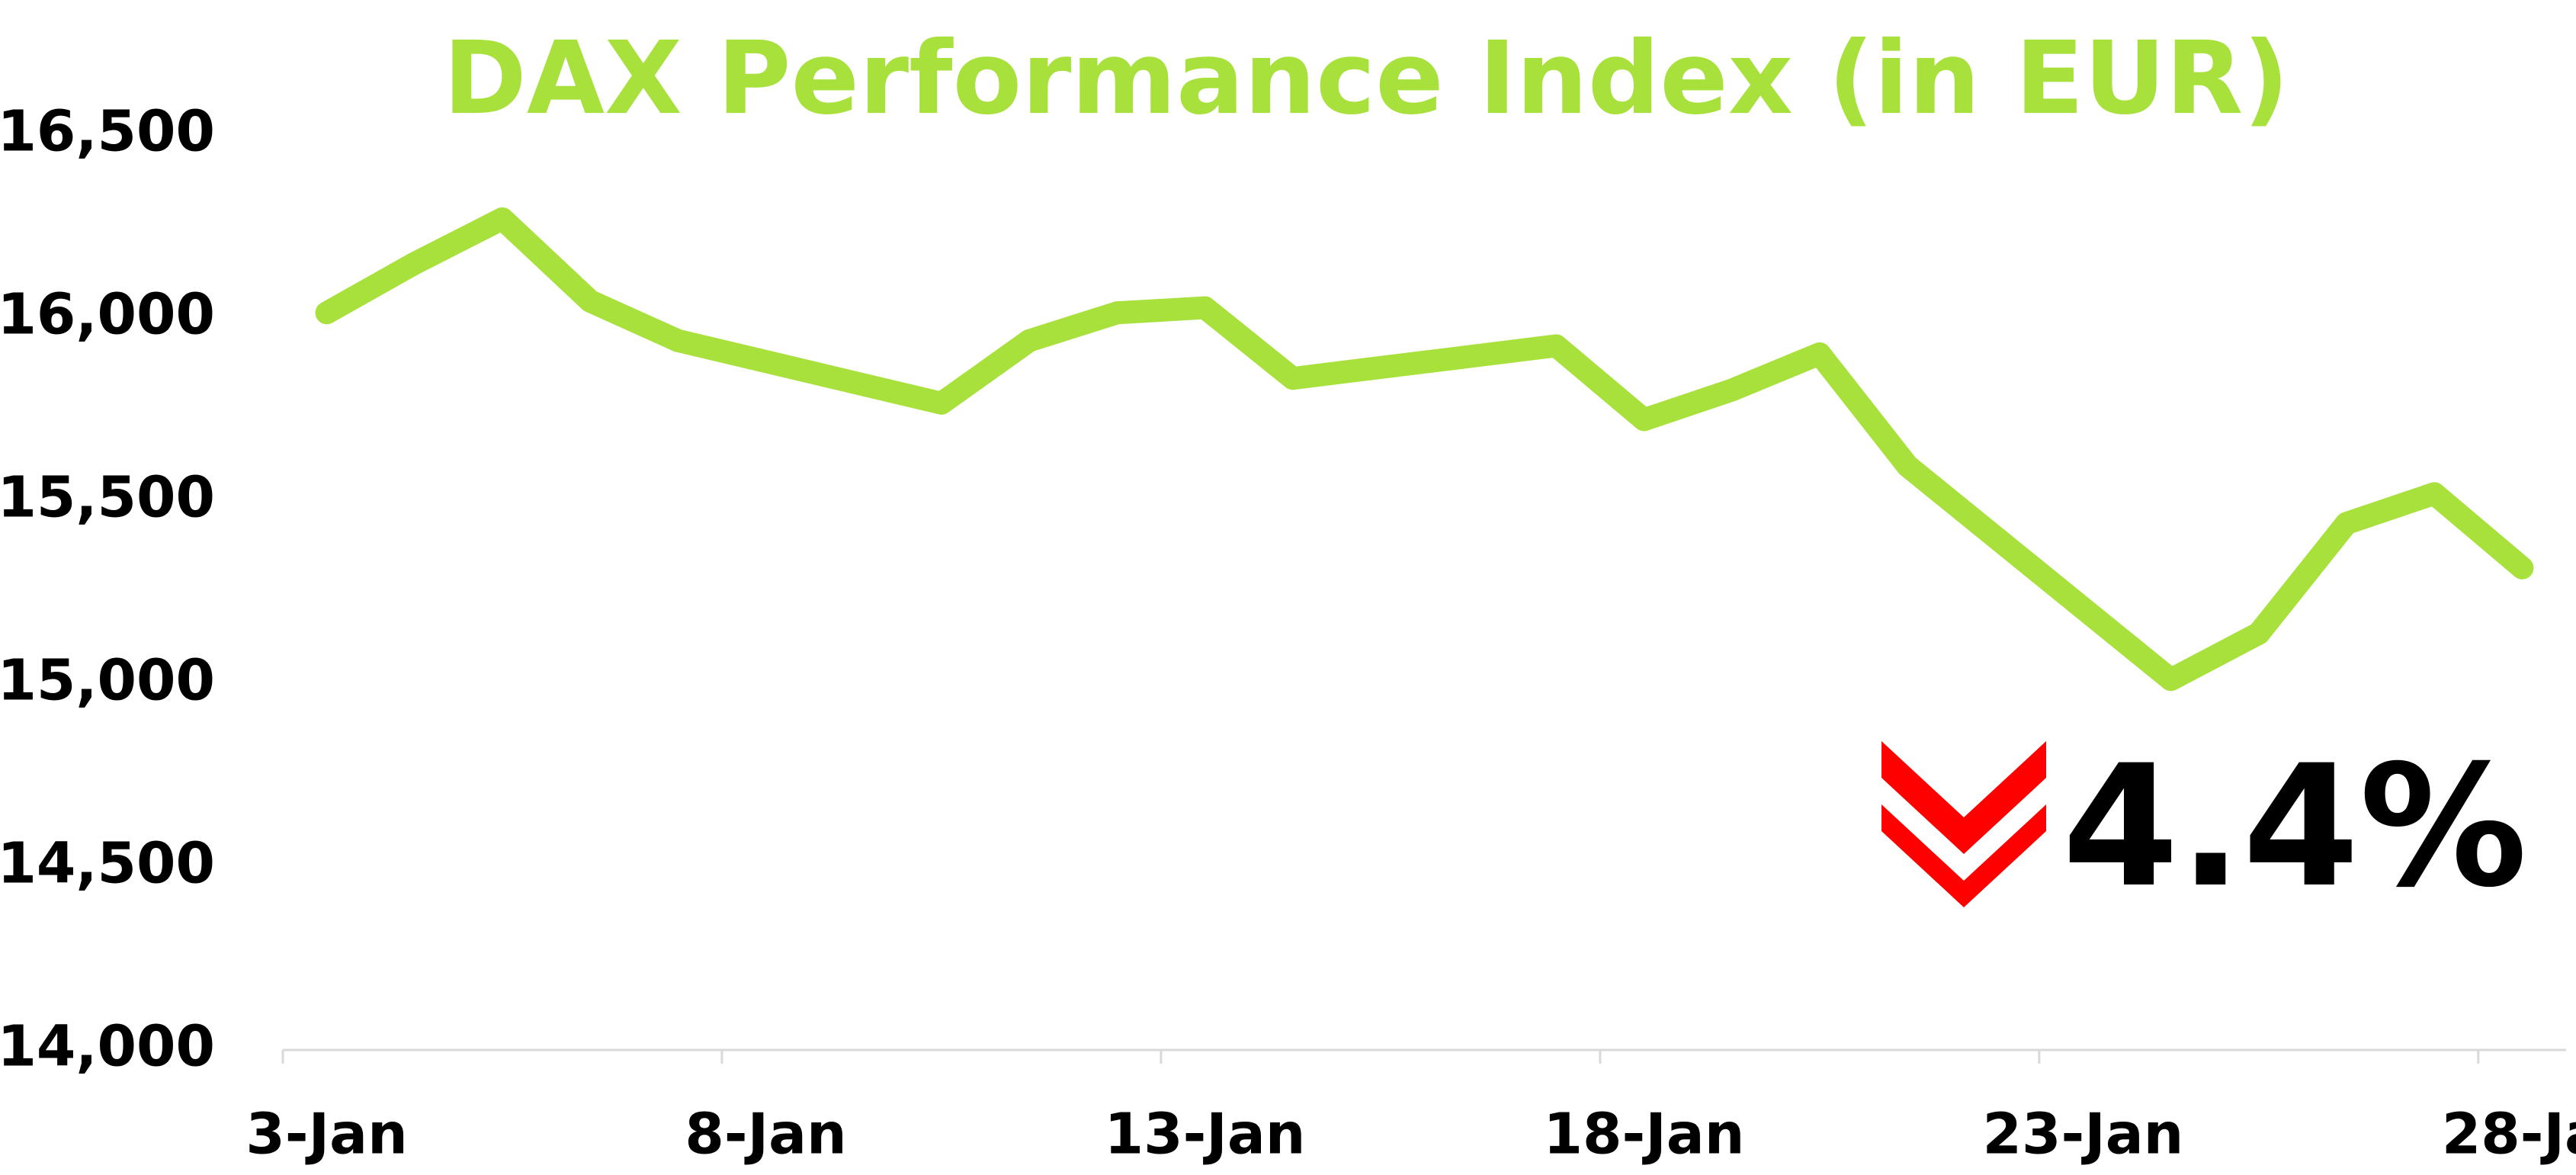 The width and height of the screenshot is (2576, 1175). Describe the element at coordinates (326, 1134) in the screenshot. I see `x-tick-label: 3-Jan` at that location.